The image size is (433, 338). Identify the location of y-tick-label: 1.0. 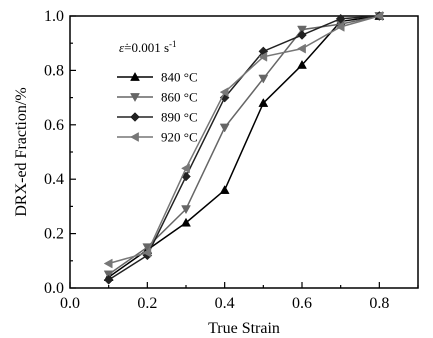
(54, 16).